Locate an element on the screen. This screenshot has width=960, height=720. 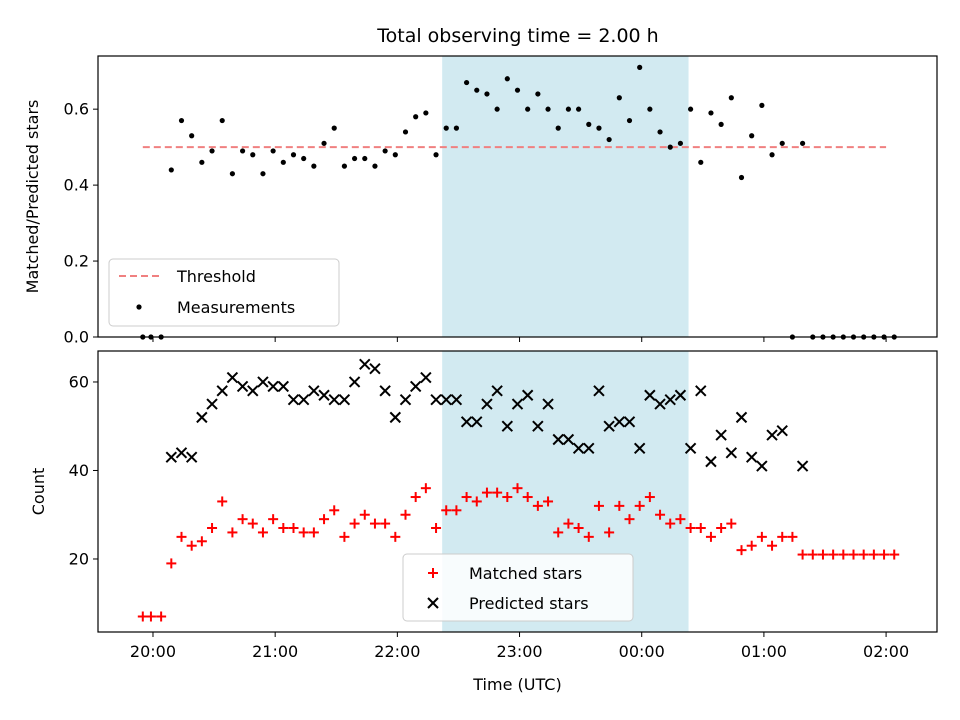
x-axis-label: Time (UTC) is located at coordinates (516, 684).